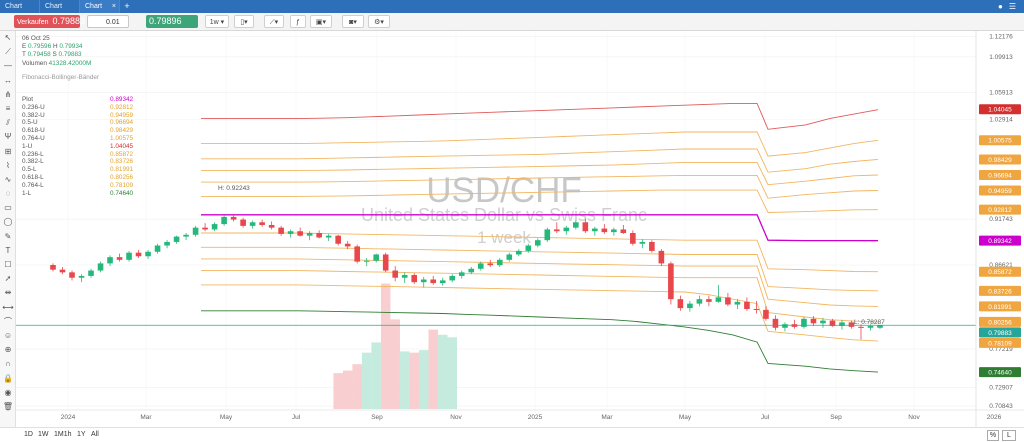 This screenshot has width=1024, height=442. What do you see at coordinates (8, 392) in the screenshot?
I see `eye-icon: ◉` at bounding box center [8, 392].